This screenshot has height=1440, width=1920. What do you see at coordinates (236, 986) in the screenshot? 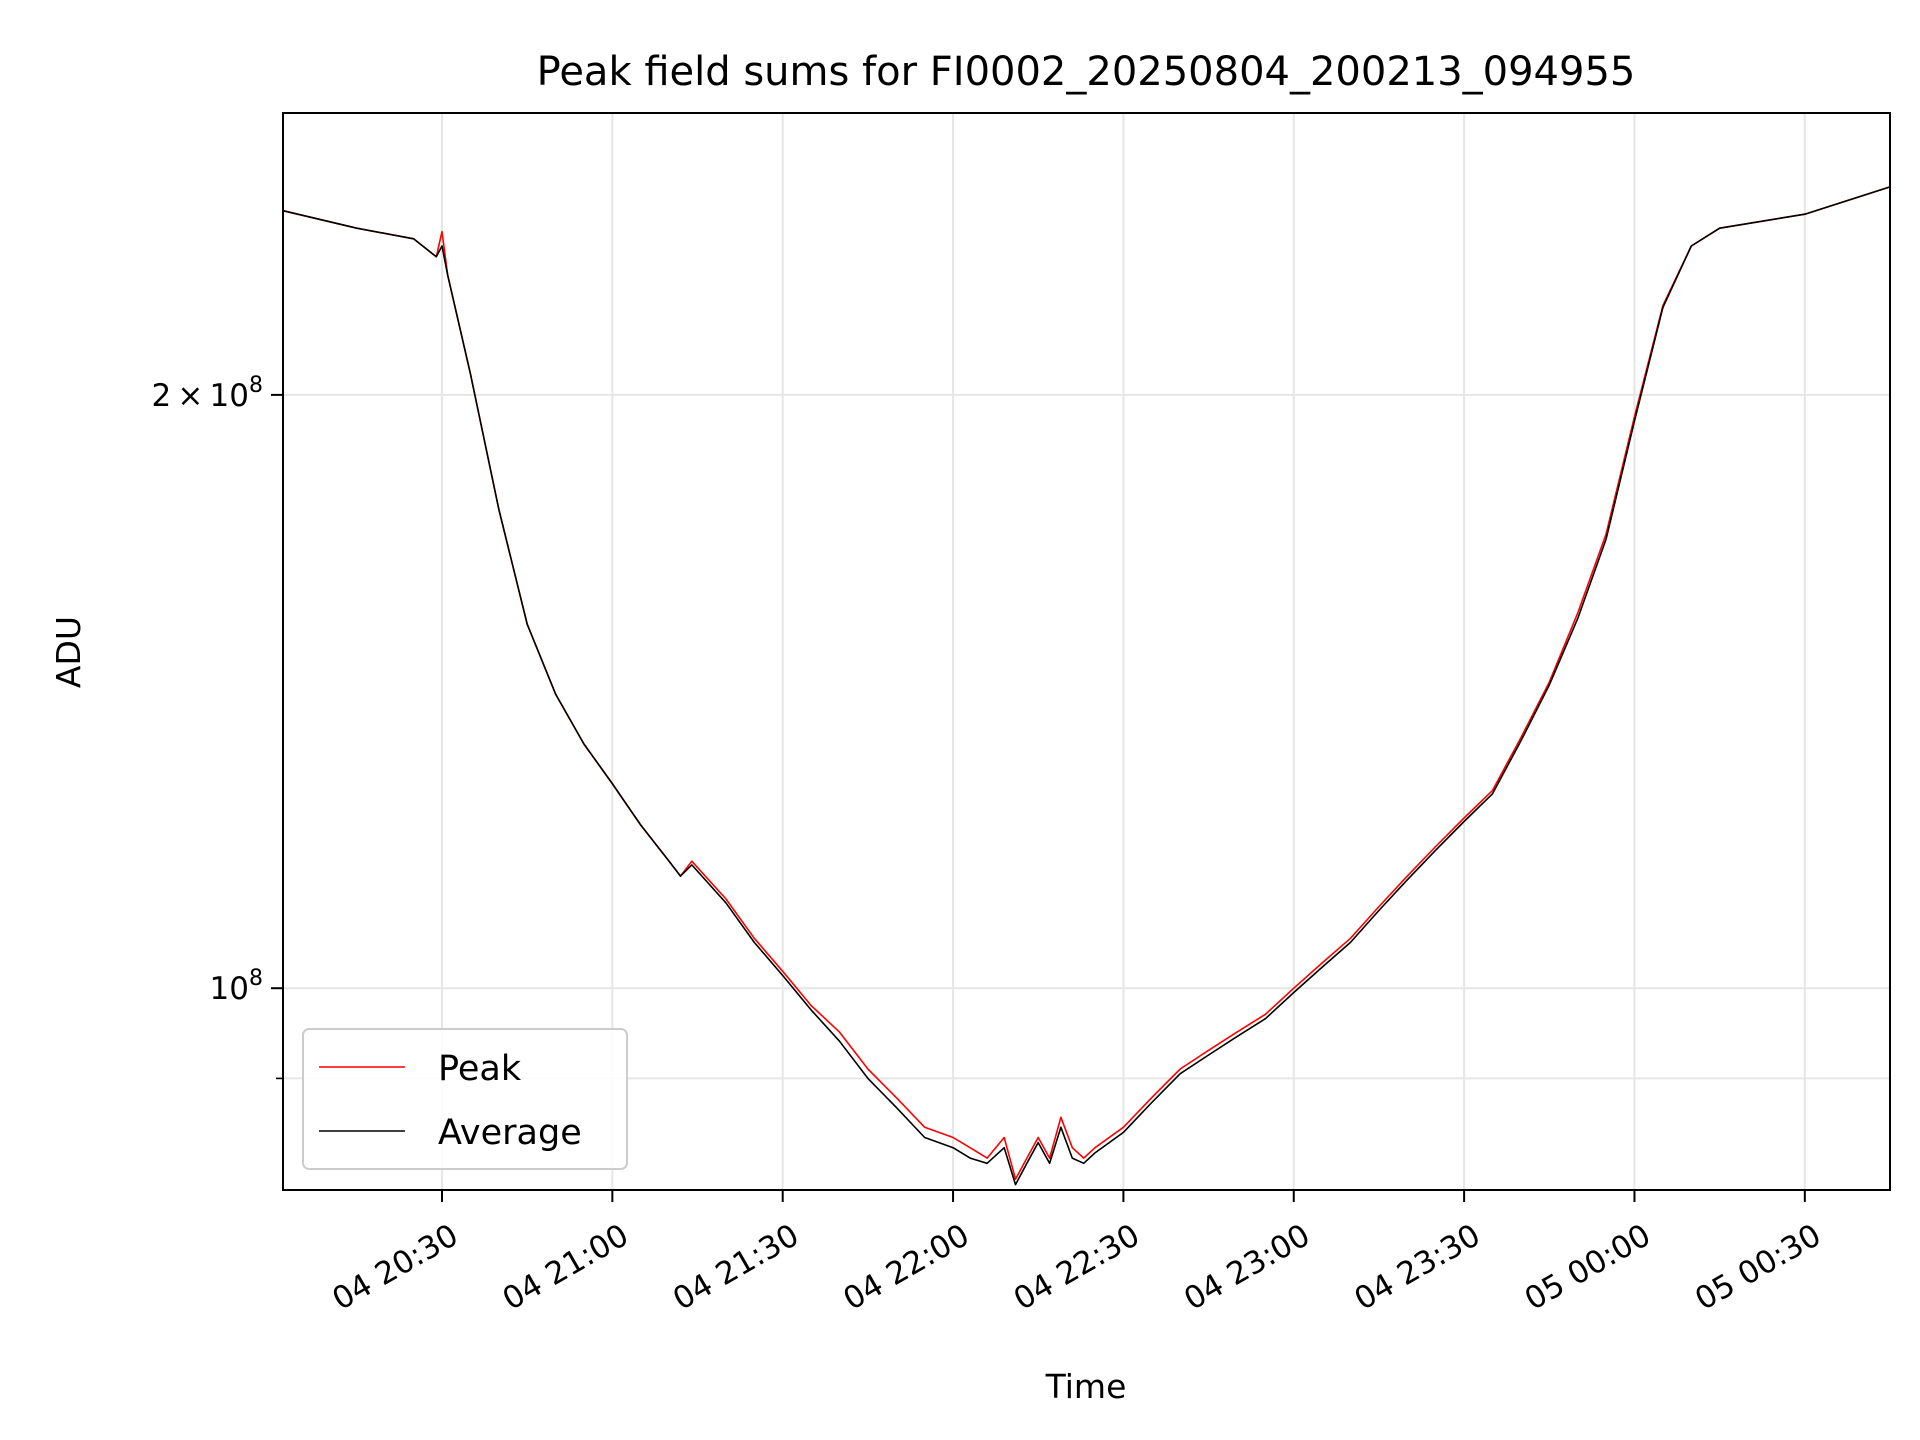
I see `y-tick-label: 108` at bounding box center [236, 986].